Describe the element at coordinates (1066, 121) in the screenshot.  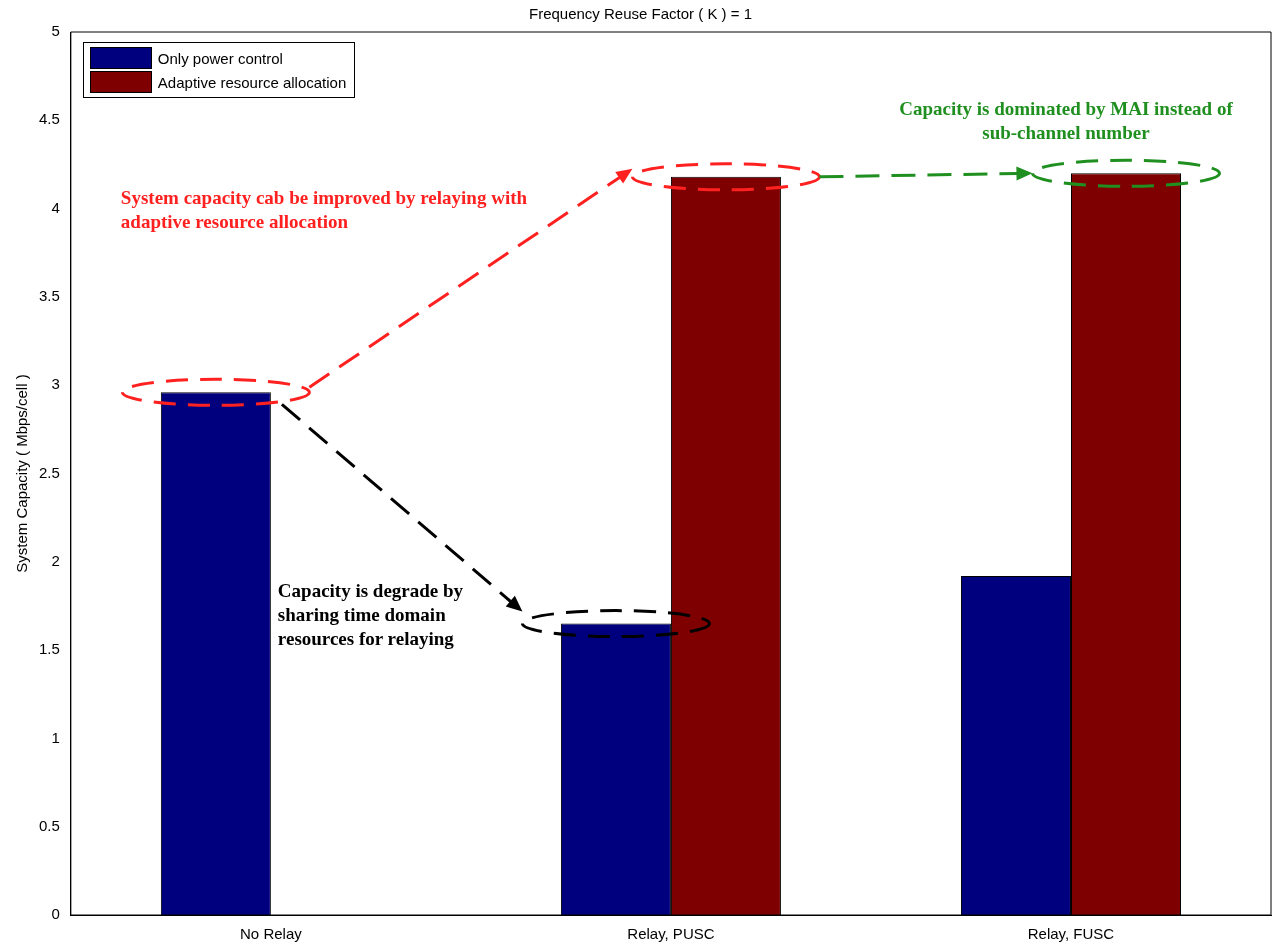
I see `annotation: Capacity is dominated by MAI instead of sub-channel number` at that location.